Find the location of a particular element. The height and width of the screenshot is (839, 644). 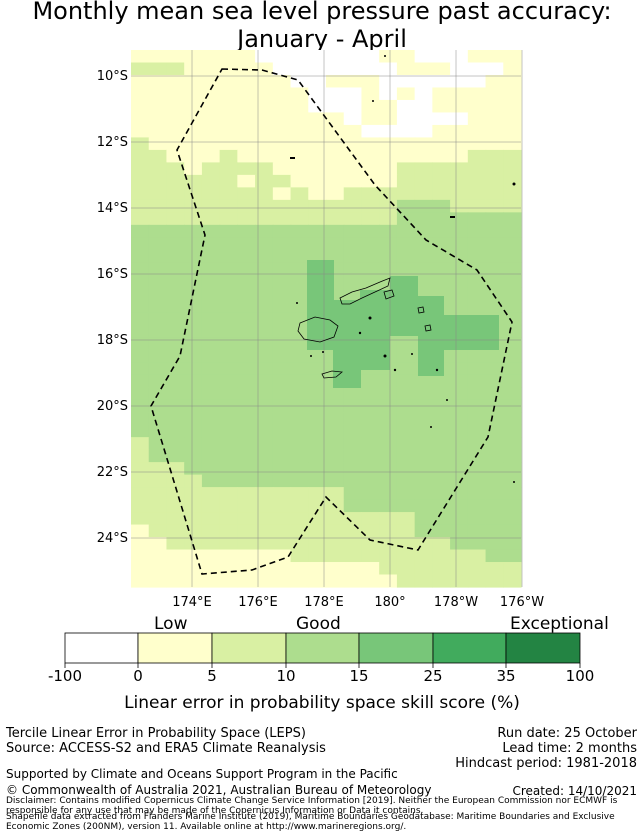

hindcast-period: Hindcast period: 1981-2018 is located at coordinates (546, 763).